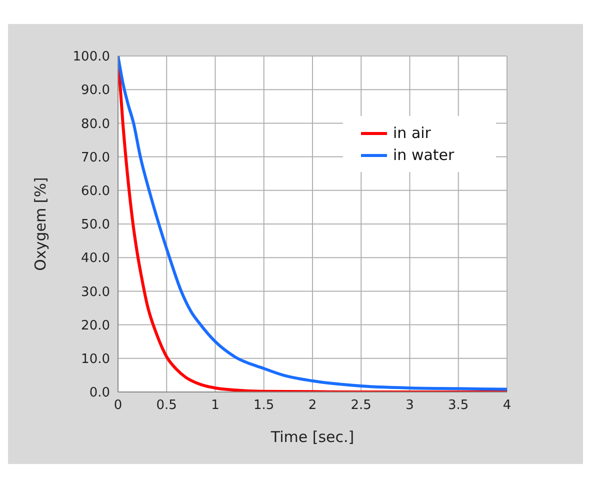 Image resolution: width=595 pixels, height=482 pixels. What do you see at coordinates (95, 258) in the screenshot?
I see `y-tick-label: 40.0` at bounding box center [95, 258].